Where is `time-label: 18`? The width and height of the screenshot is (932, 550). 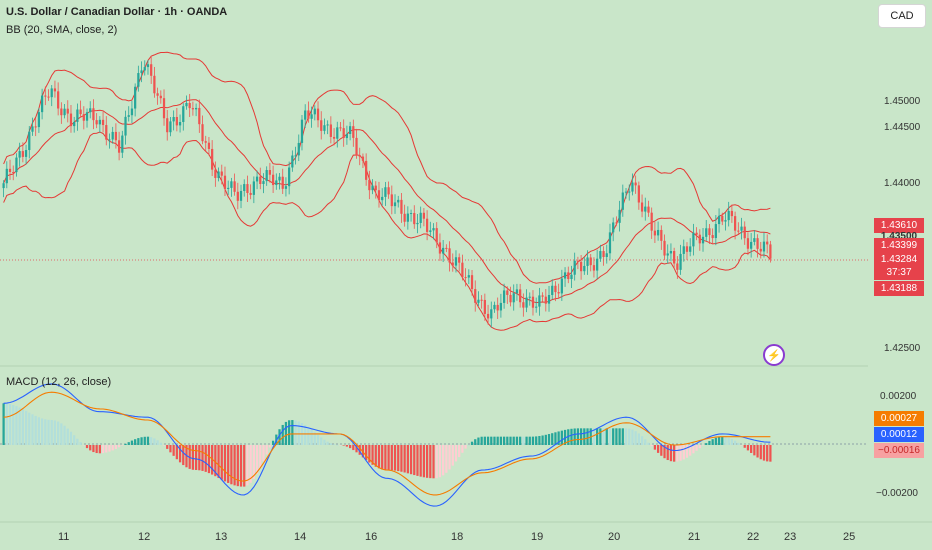
time-label: 18 is located at coordinates (457, 537).